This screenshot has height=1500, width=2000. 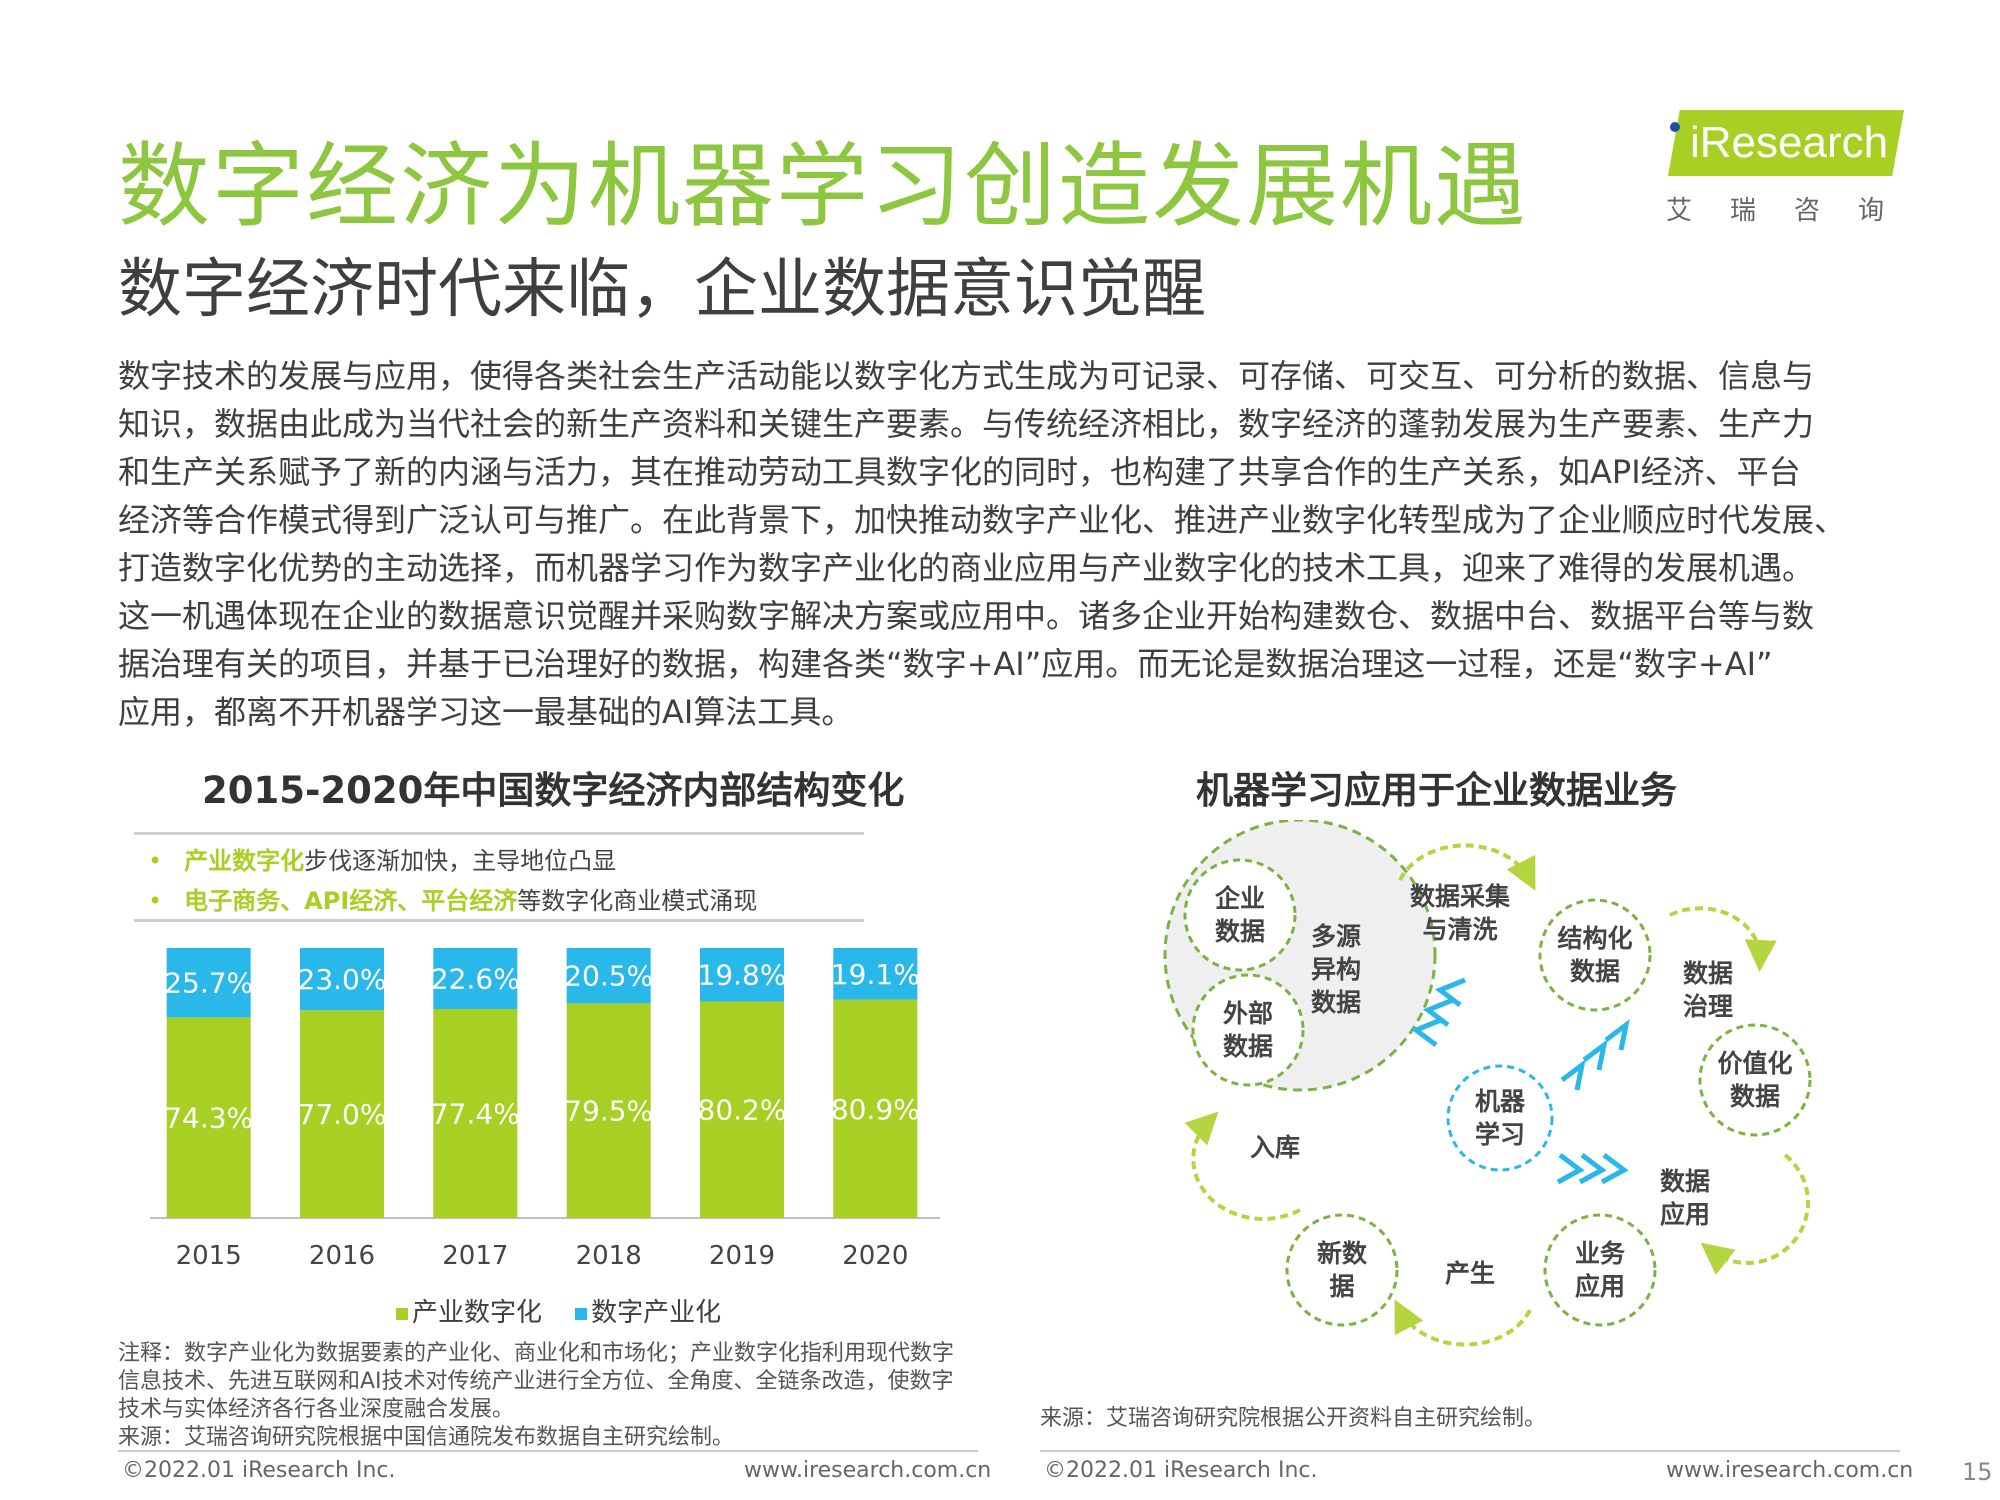 I want to click on node-label: 治理, so click(x=1708, y=1006).